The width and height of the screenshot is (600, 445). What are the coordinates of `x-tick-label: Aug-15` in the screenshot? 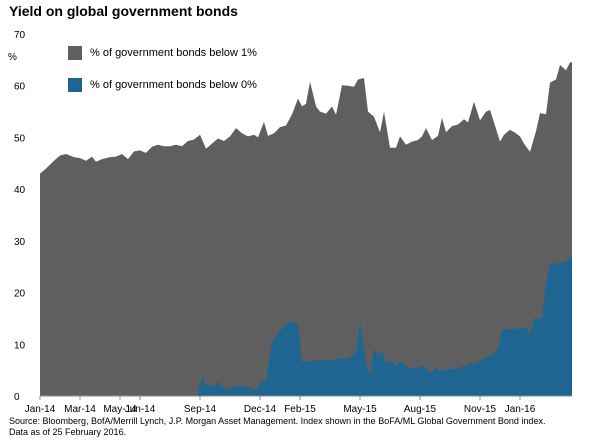 It's located at (420, 409).